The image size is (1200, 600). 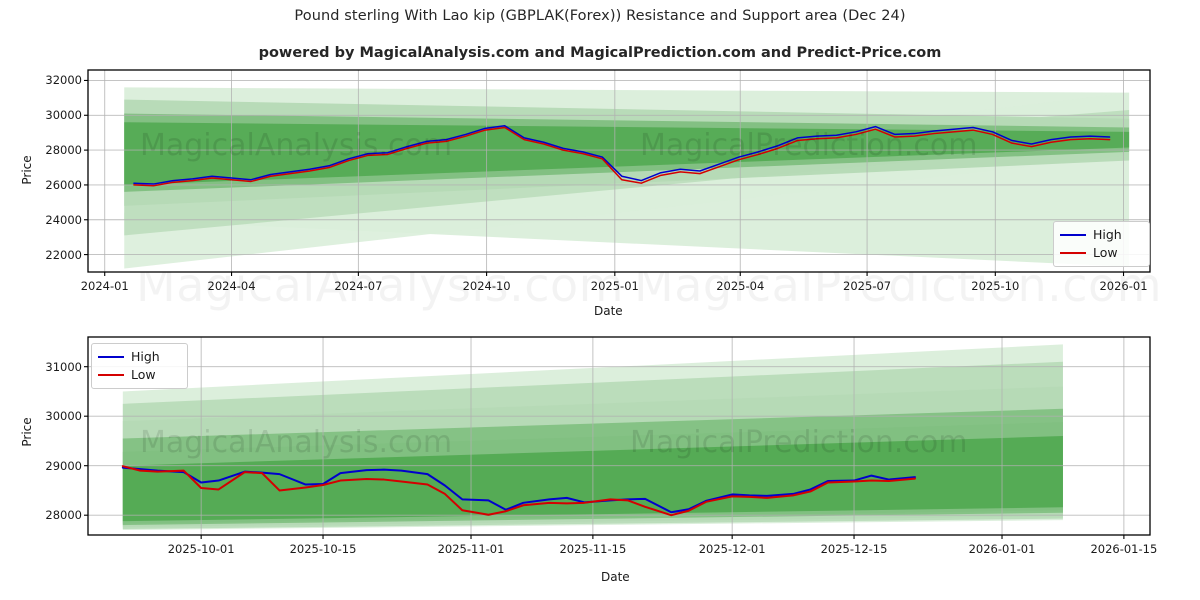 I want to click on y-tick-label: 32000, so click(x=63, y=80).